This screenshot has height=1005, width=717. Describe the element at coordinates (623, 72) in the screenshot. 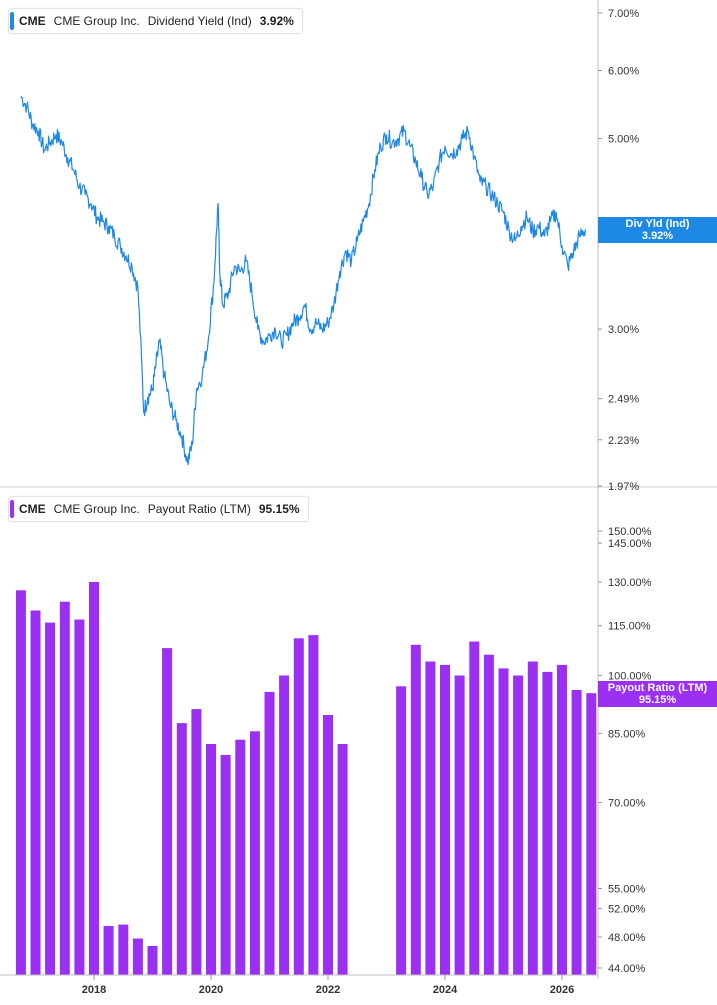

I see `y-tick-label: 6.00%` at that location.